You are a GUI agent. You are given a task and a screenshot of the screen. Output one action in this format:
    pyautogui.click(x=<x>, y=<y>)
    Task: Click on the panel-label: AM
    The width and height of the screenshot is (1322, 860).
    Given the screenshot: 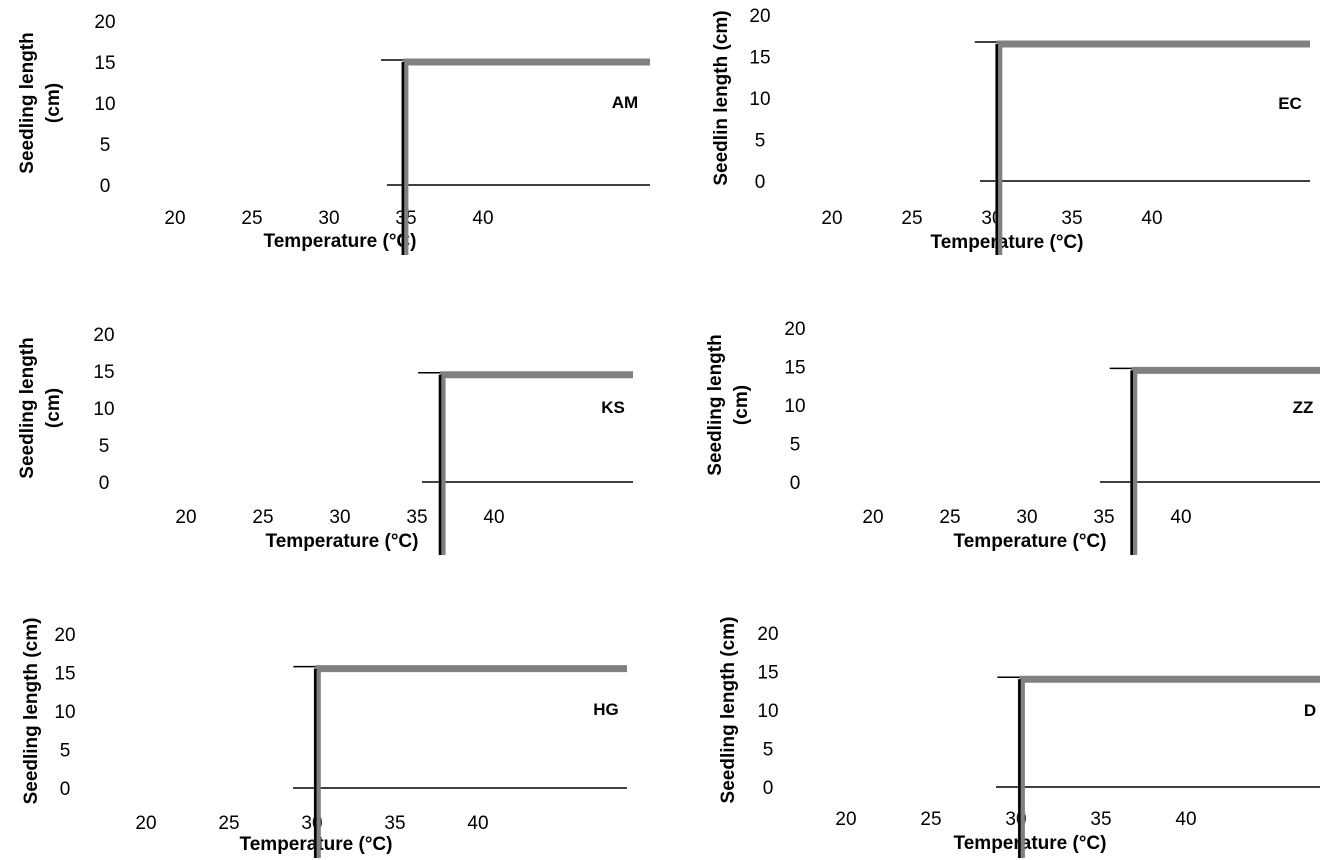 What is the action you would take?
    pyautogui.click(x=625, y=102)
    